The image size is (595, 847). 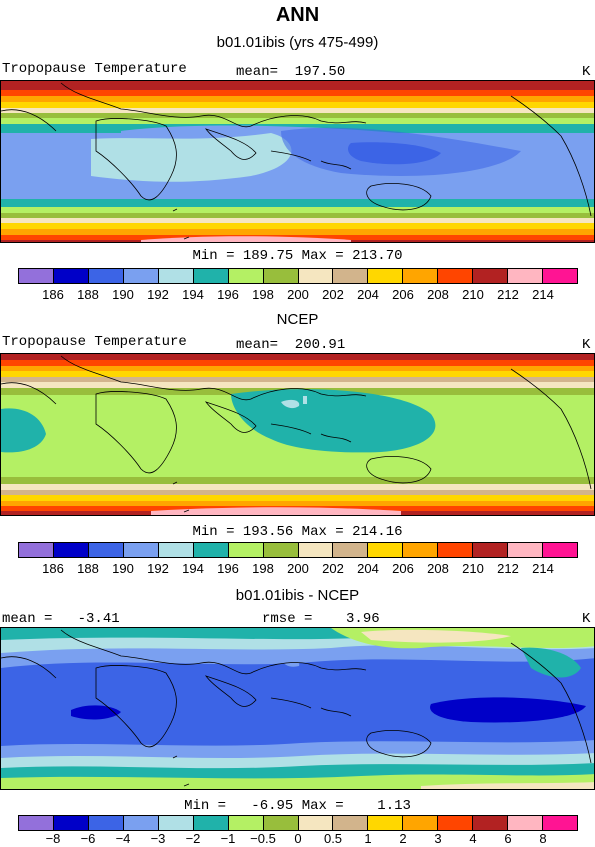 What do you see at coordinates (586, 619) in the screenshot?
I see `panel-3-units-label: K` at bounding box center [586, 619].